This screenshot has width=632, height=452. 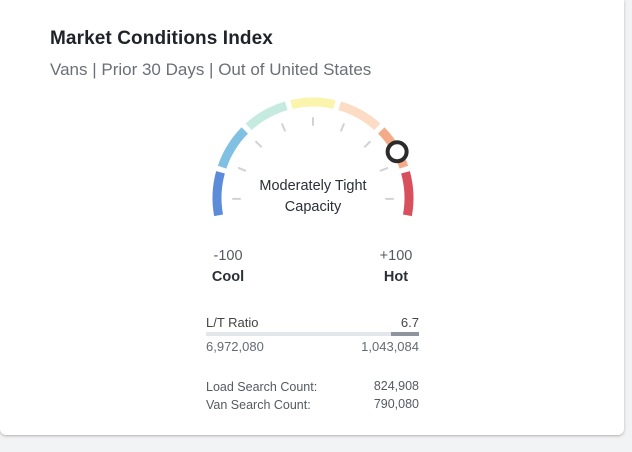 What do you see at coordinates (228, 256) in the screenshot?
I see `gauge-min-value: -100` at bounding box center [228, 256].